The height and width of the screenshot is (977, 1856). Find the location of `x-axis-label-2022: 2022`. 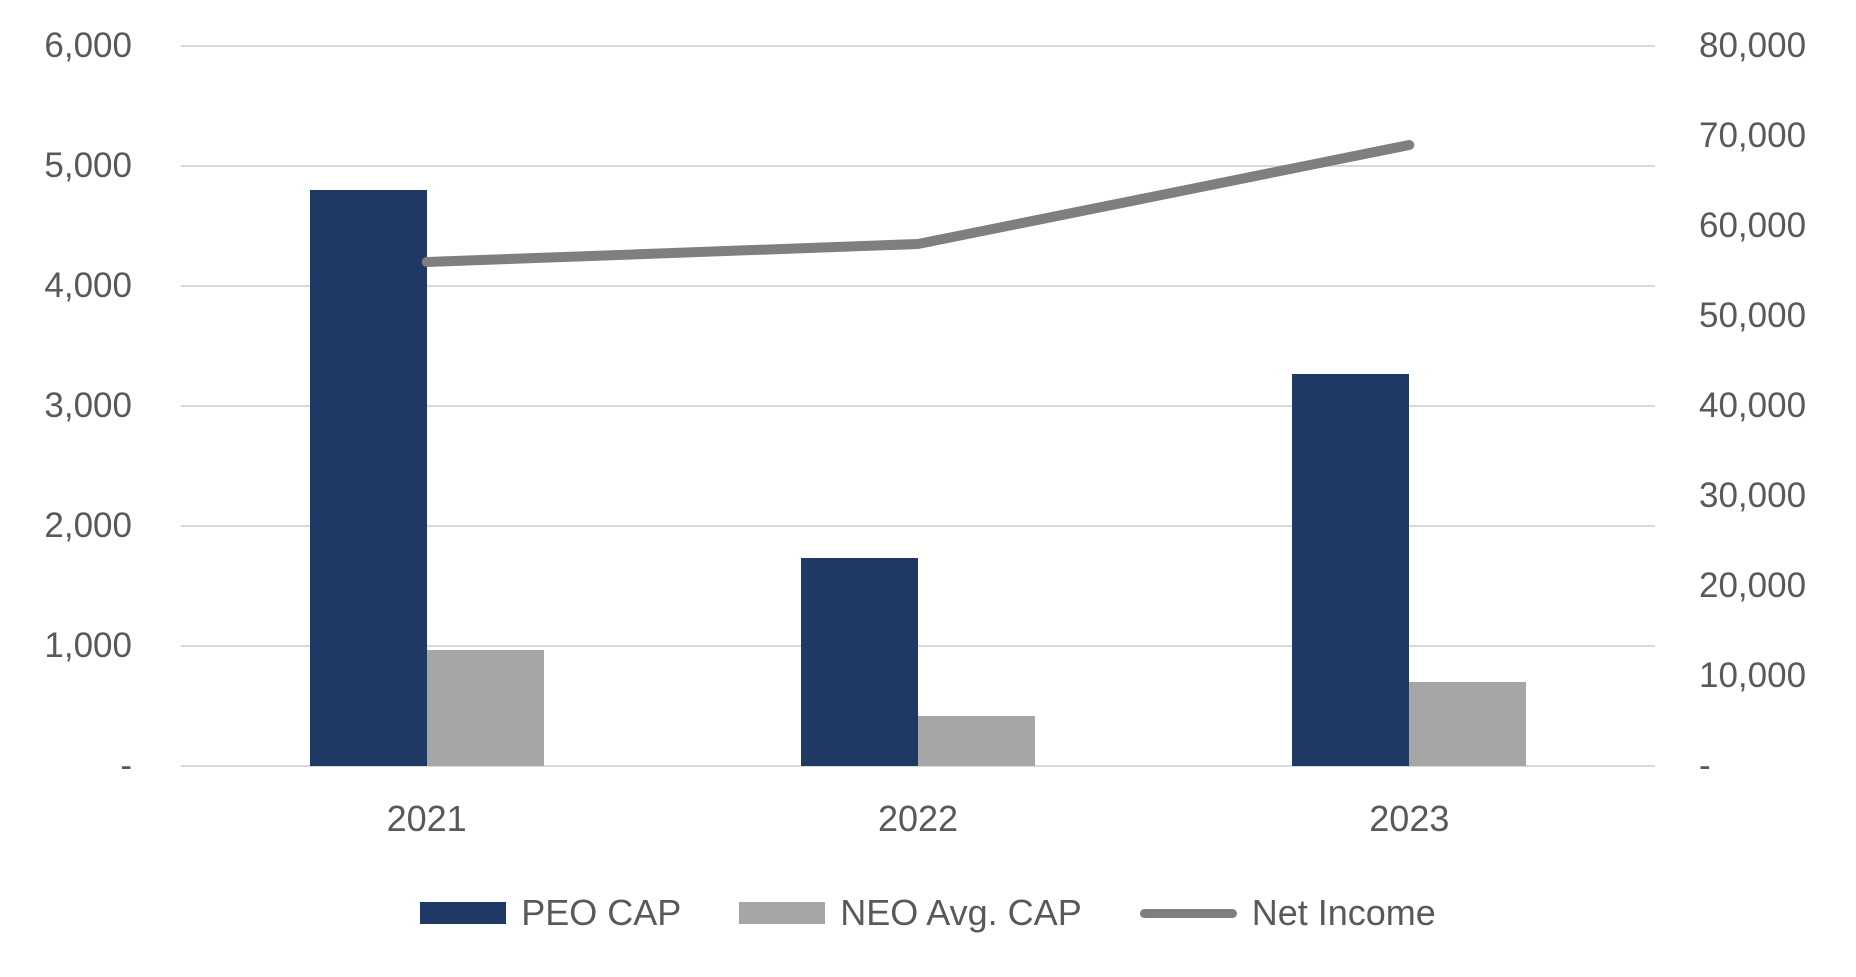

x-axis-label-2022: 2022 is located at coordinates (918, 818).